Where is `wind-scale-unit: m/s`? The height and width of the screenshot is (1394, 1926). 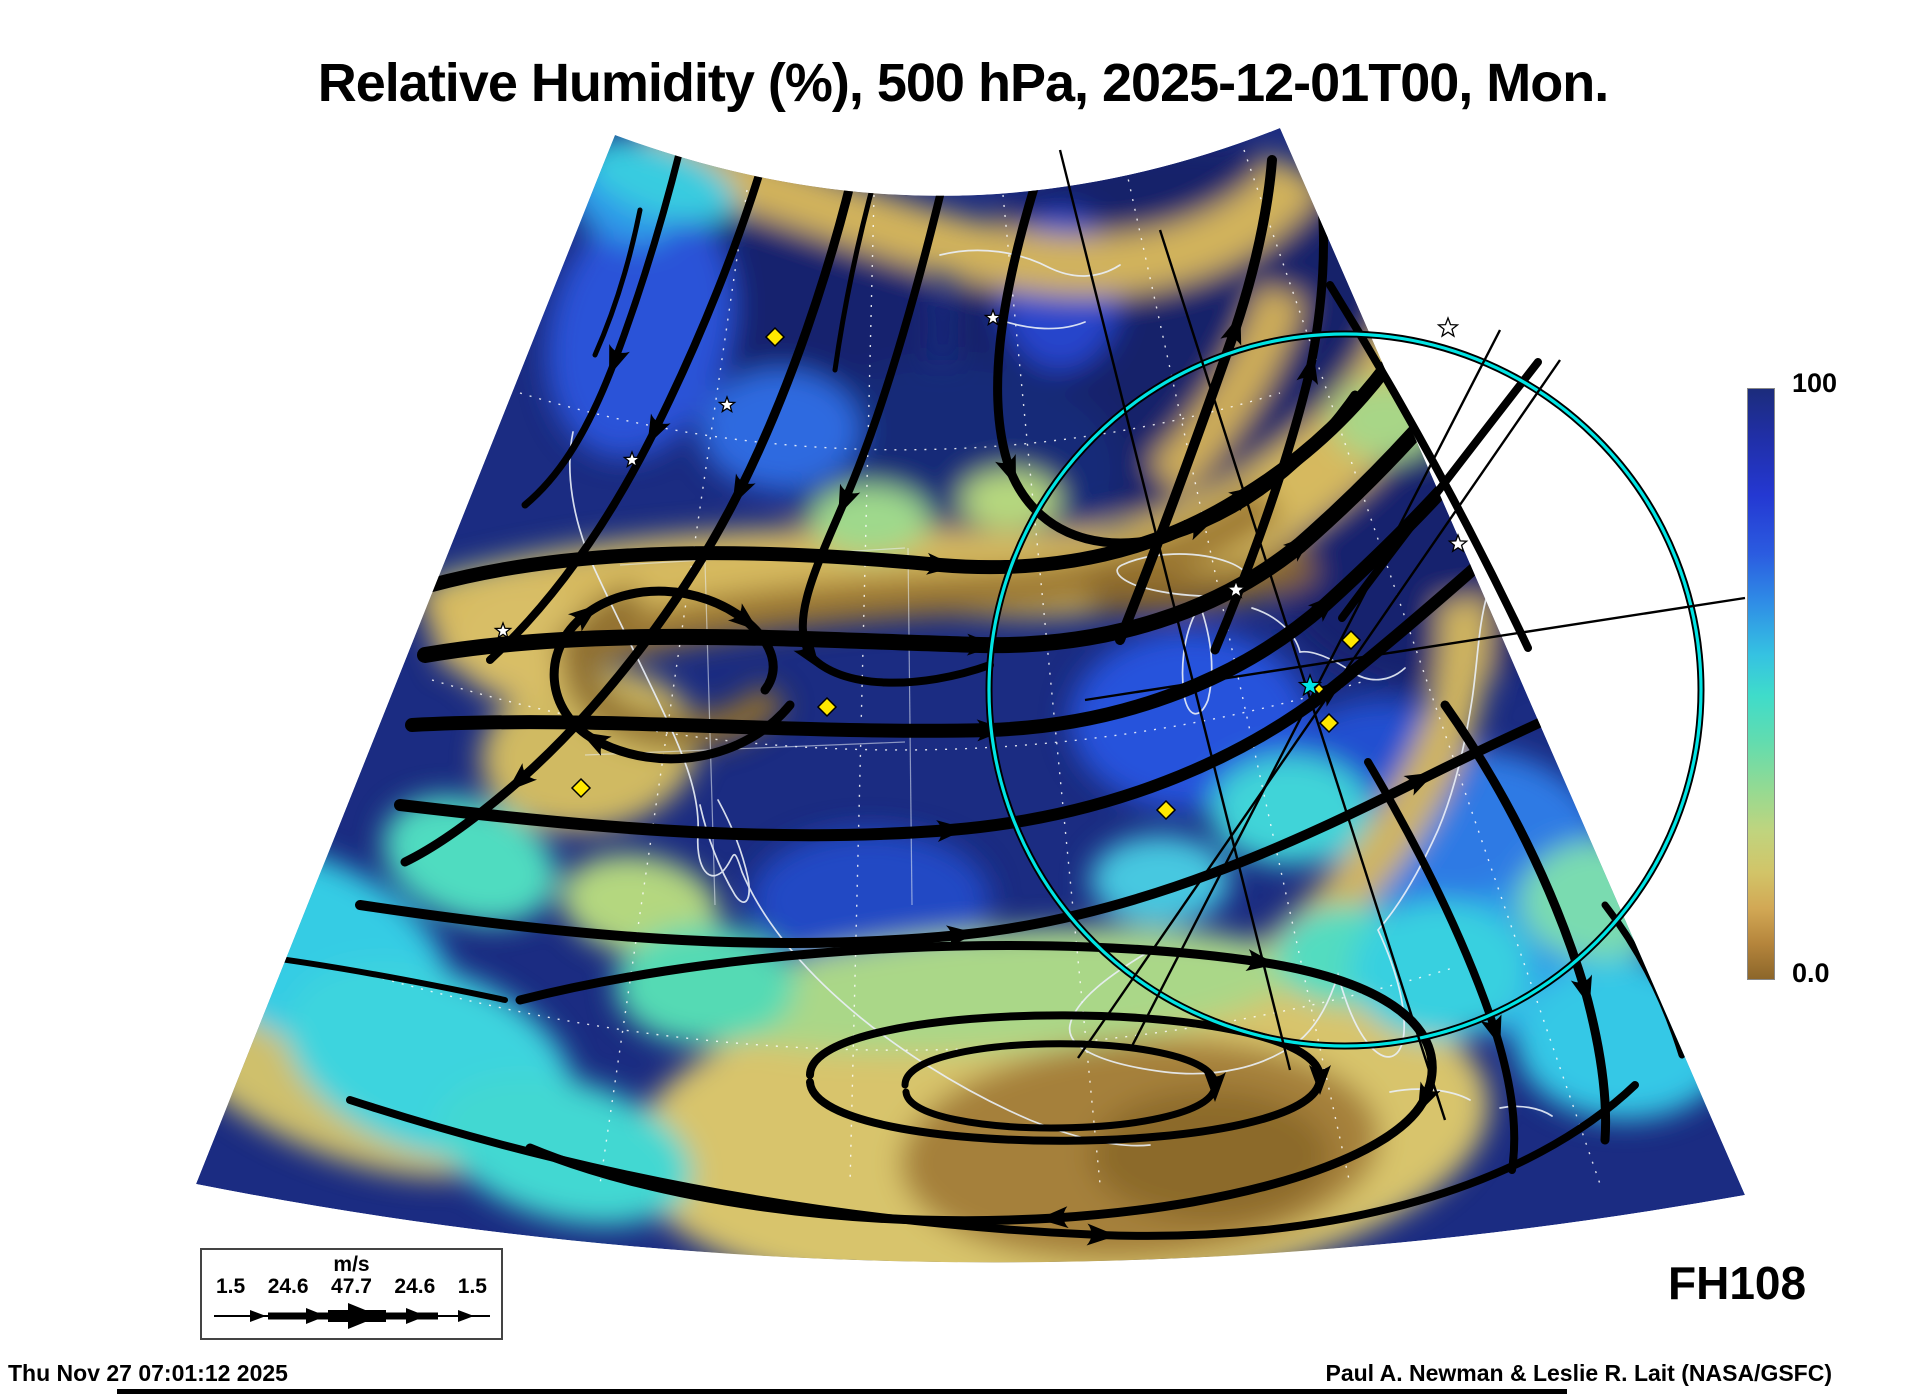
wind-scale-unit: m/s is located at coordinates (351, 1264).